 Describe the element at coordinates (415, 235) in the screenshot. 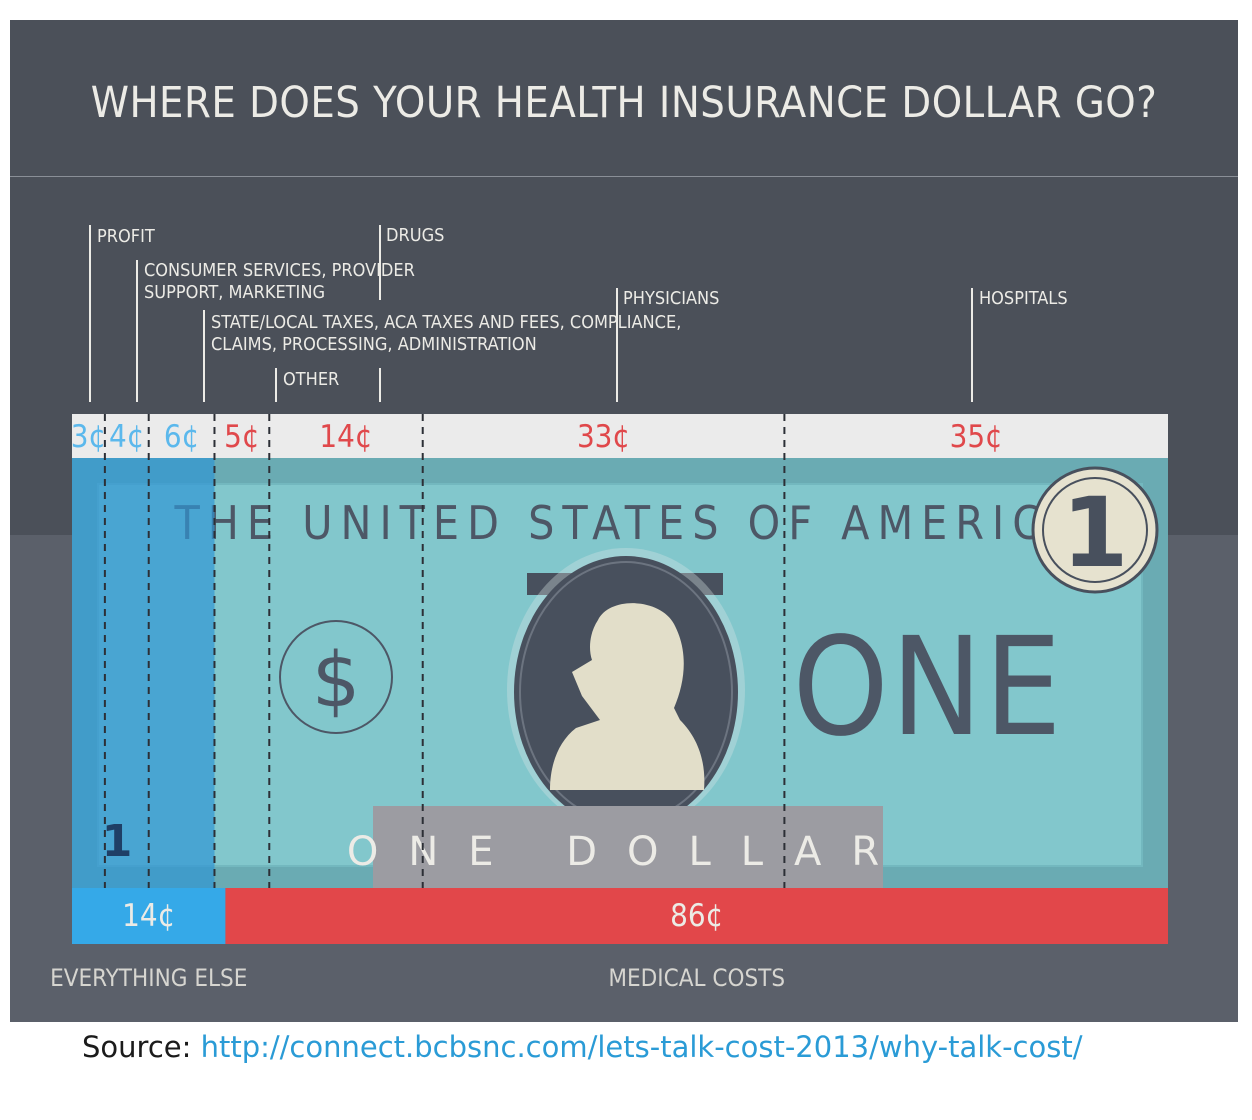

I see `category-label: DRUGS` at that location.